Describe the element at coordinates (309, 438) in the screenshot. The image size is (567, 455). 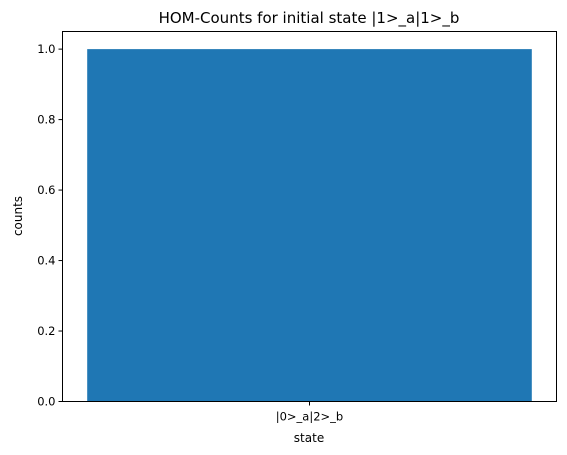
I see `x-axis-label: state` at that location.